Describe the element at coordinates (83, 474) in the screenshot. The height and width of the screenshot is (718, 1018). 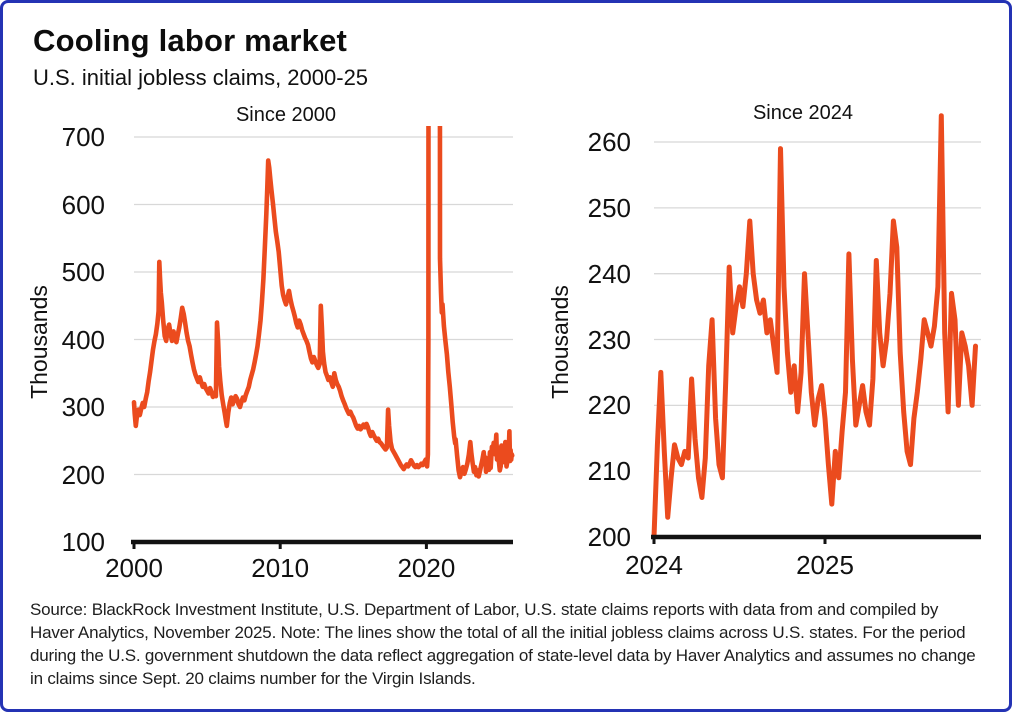
I see `y-tick-label-since-2000: 200` at that location.